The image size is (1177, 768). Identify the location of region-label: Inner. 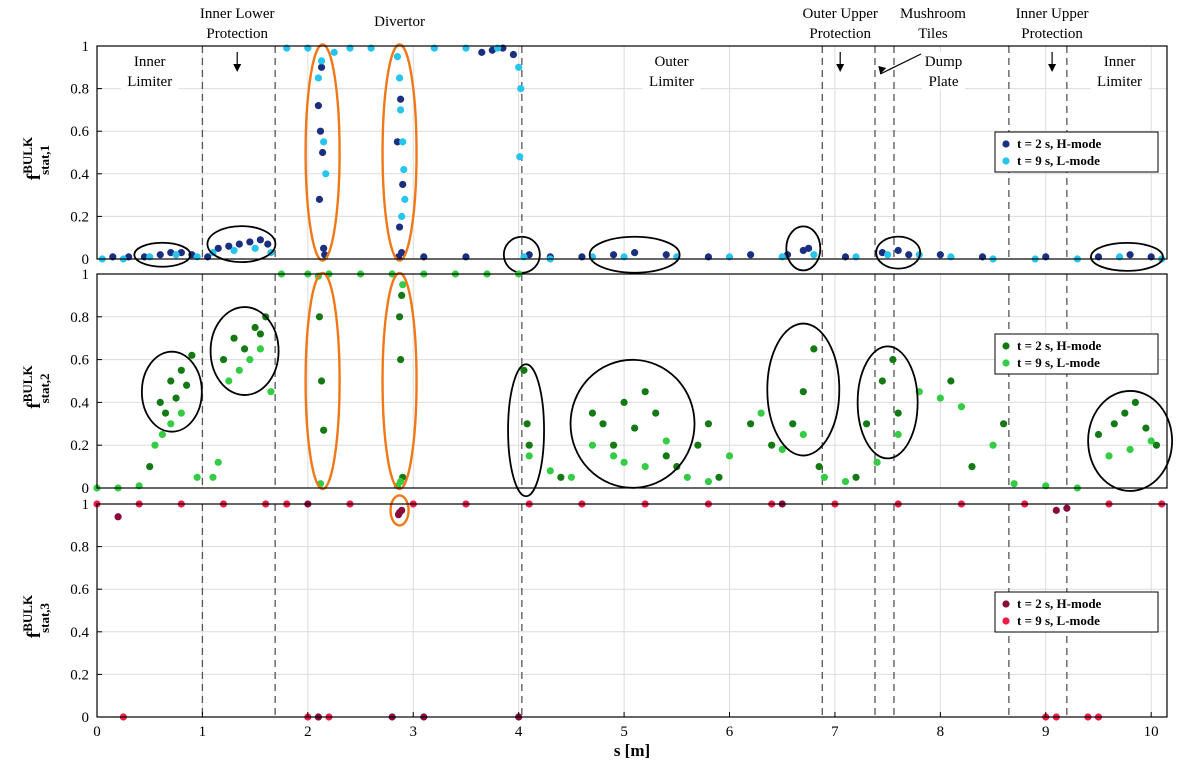
(1120, 62).